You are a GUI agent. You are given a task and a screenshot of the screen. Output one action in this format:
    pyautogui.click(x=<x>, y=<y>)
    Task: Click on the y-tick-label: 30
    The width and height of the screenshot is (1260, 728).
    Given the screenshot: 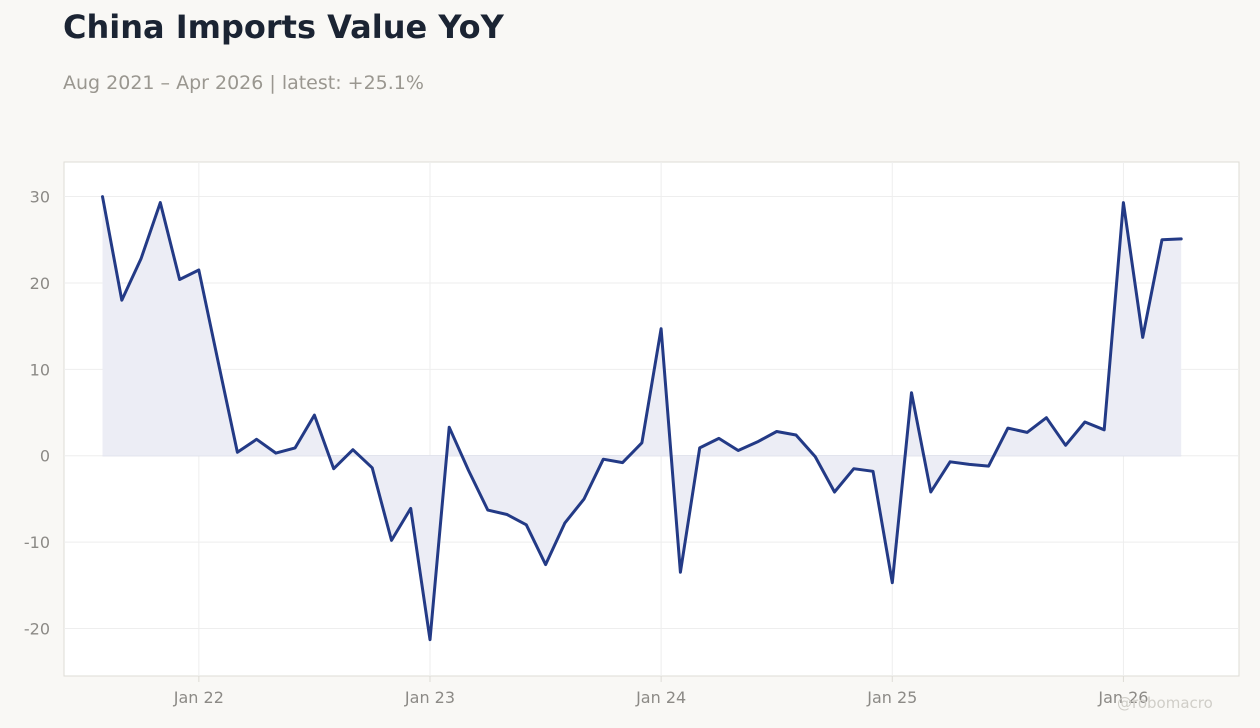 What is the action you would take?
    pyautogui.click(x=40, y=197)
    